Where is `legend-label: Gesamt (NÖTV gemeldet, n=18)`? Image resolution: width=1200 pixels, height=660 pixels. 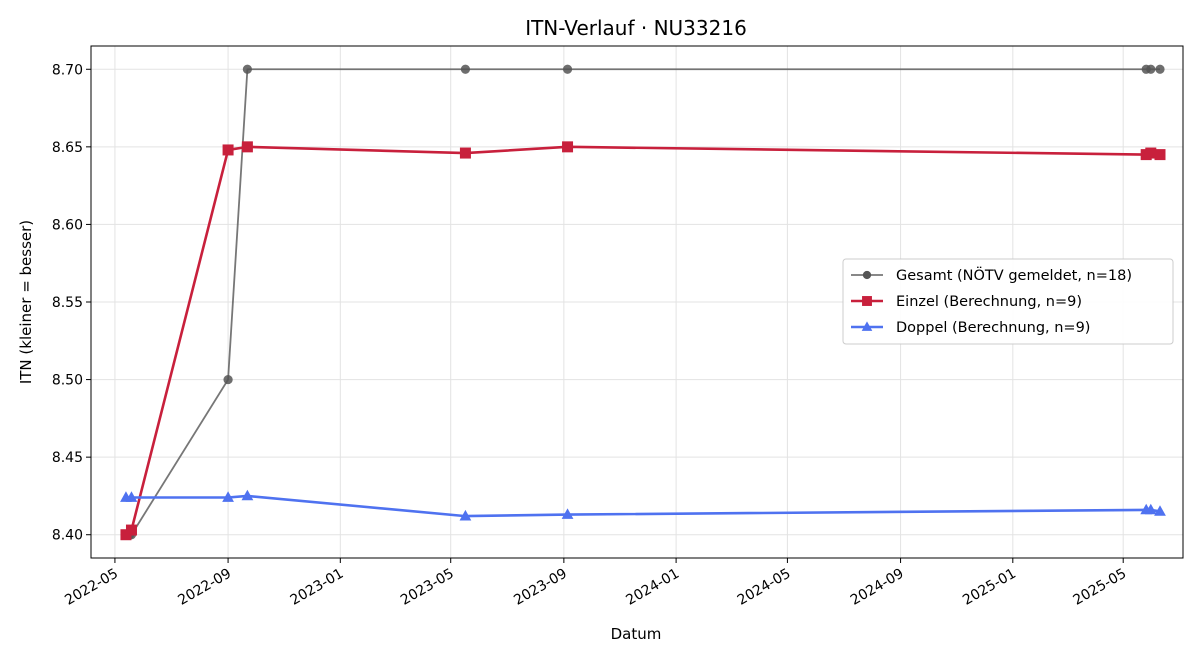
legend-label: Gesamt (NÖTV gemeldet, n=18) is located at coordinates (1014, 275).